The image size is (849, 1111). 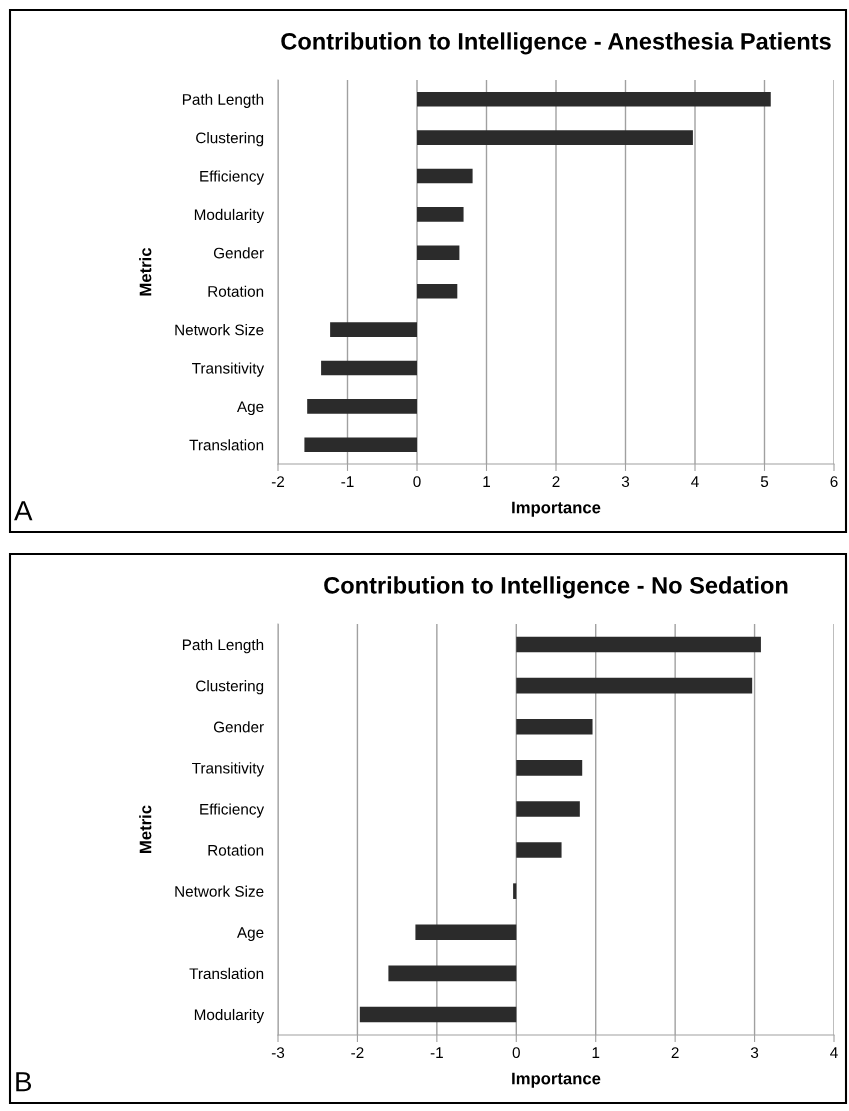 What do you see at coordinates (764, 482) in the screenshot?
I see `x-tick-label: 5` at bounding box center [764, 482].